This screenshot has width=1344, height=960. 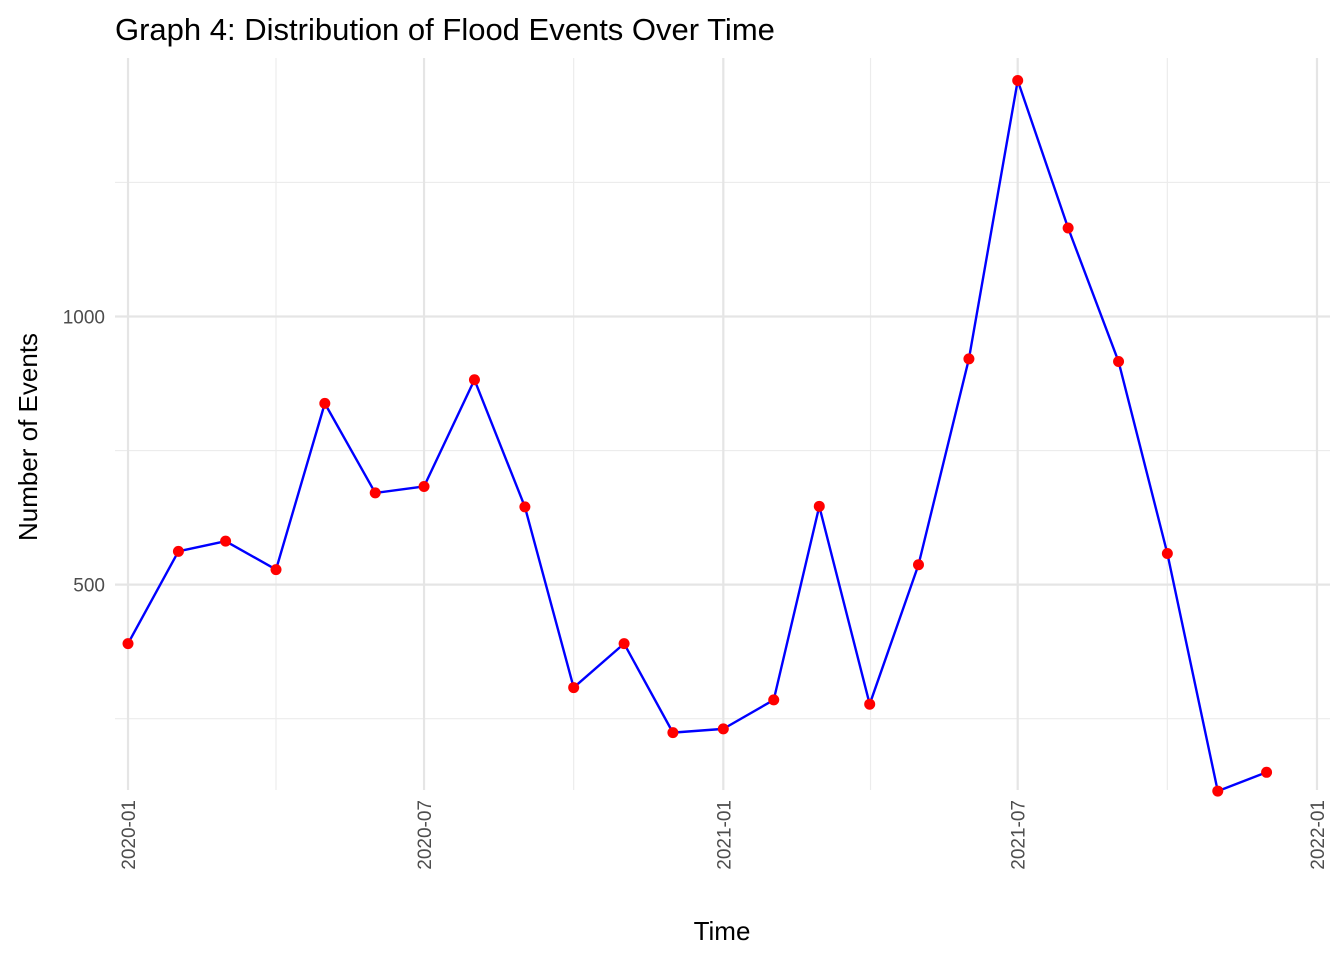 I want to click on x-tick-label: 2021-07, so click(x=1019, y=835).